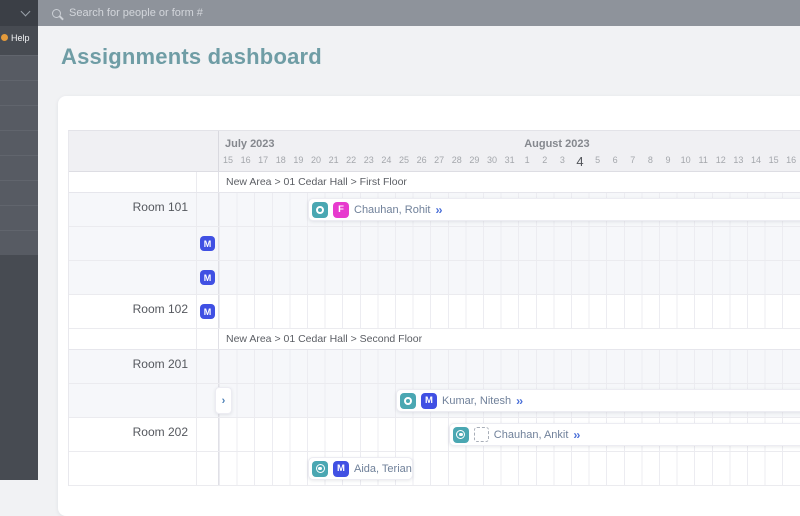 This screenshot has width=800, height=516. I want to click on day-cell: 23, so click(368, 160).